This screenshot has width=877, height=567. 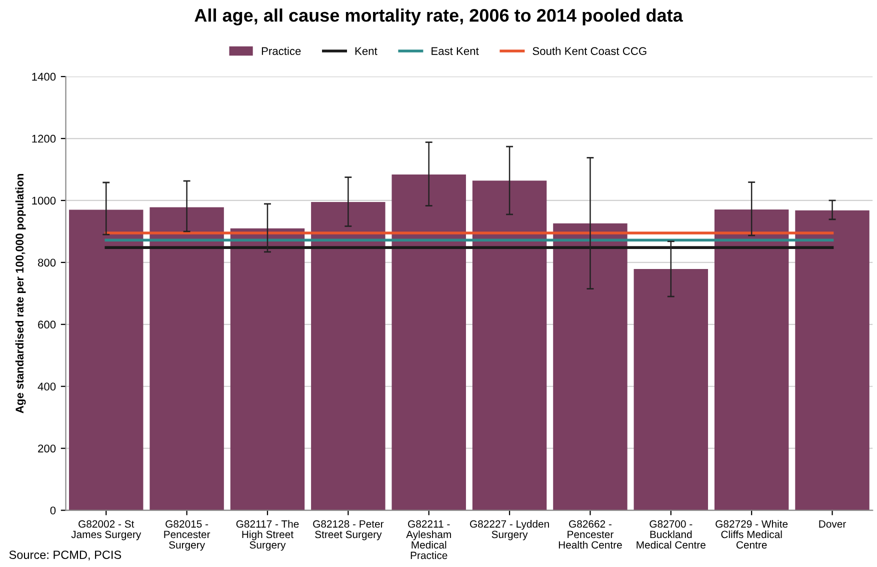 What do you see at coordinates (44, 138) in the screenshot?
I see `y-tick-label: 1200` at bounding box center [44, 138].